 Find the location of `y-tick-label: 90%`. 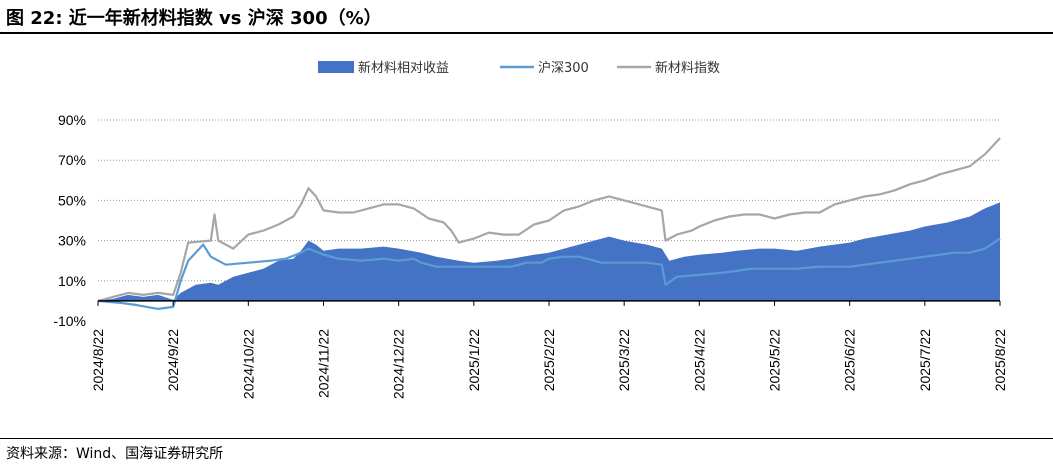

y-tick-label: 90% is located at coordinates (72, 120).